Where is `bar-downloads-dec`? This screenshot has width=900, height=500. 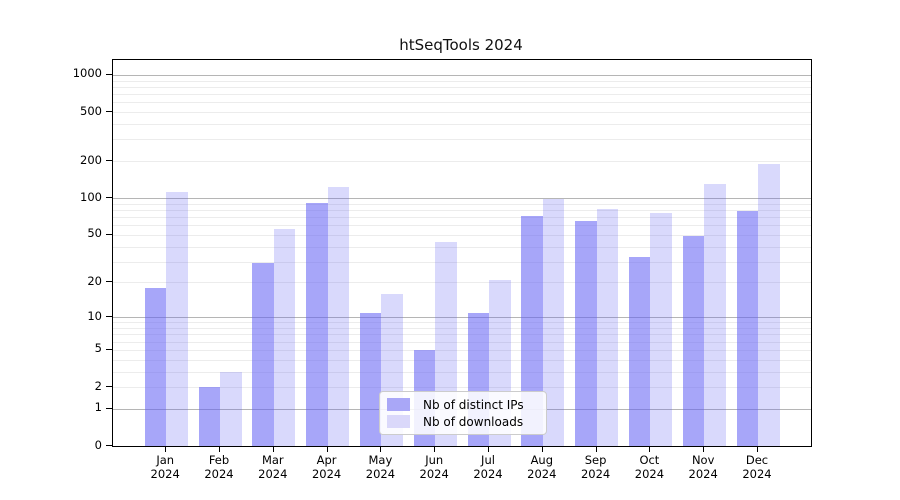 bar-downloads-dec is located at coordinates (769, 305).